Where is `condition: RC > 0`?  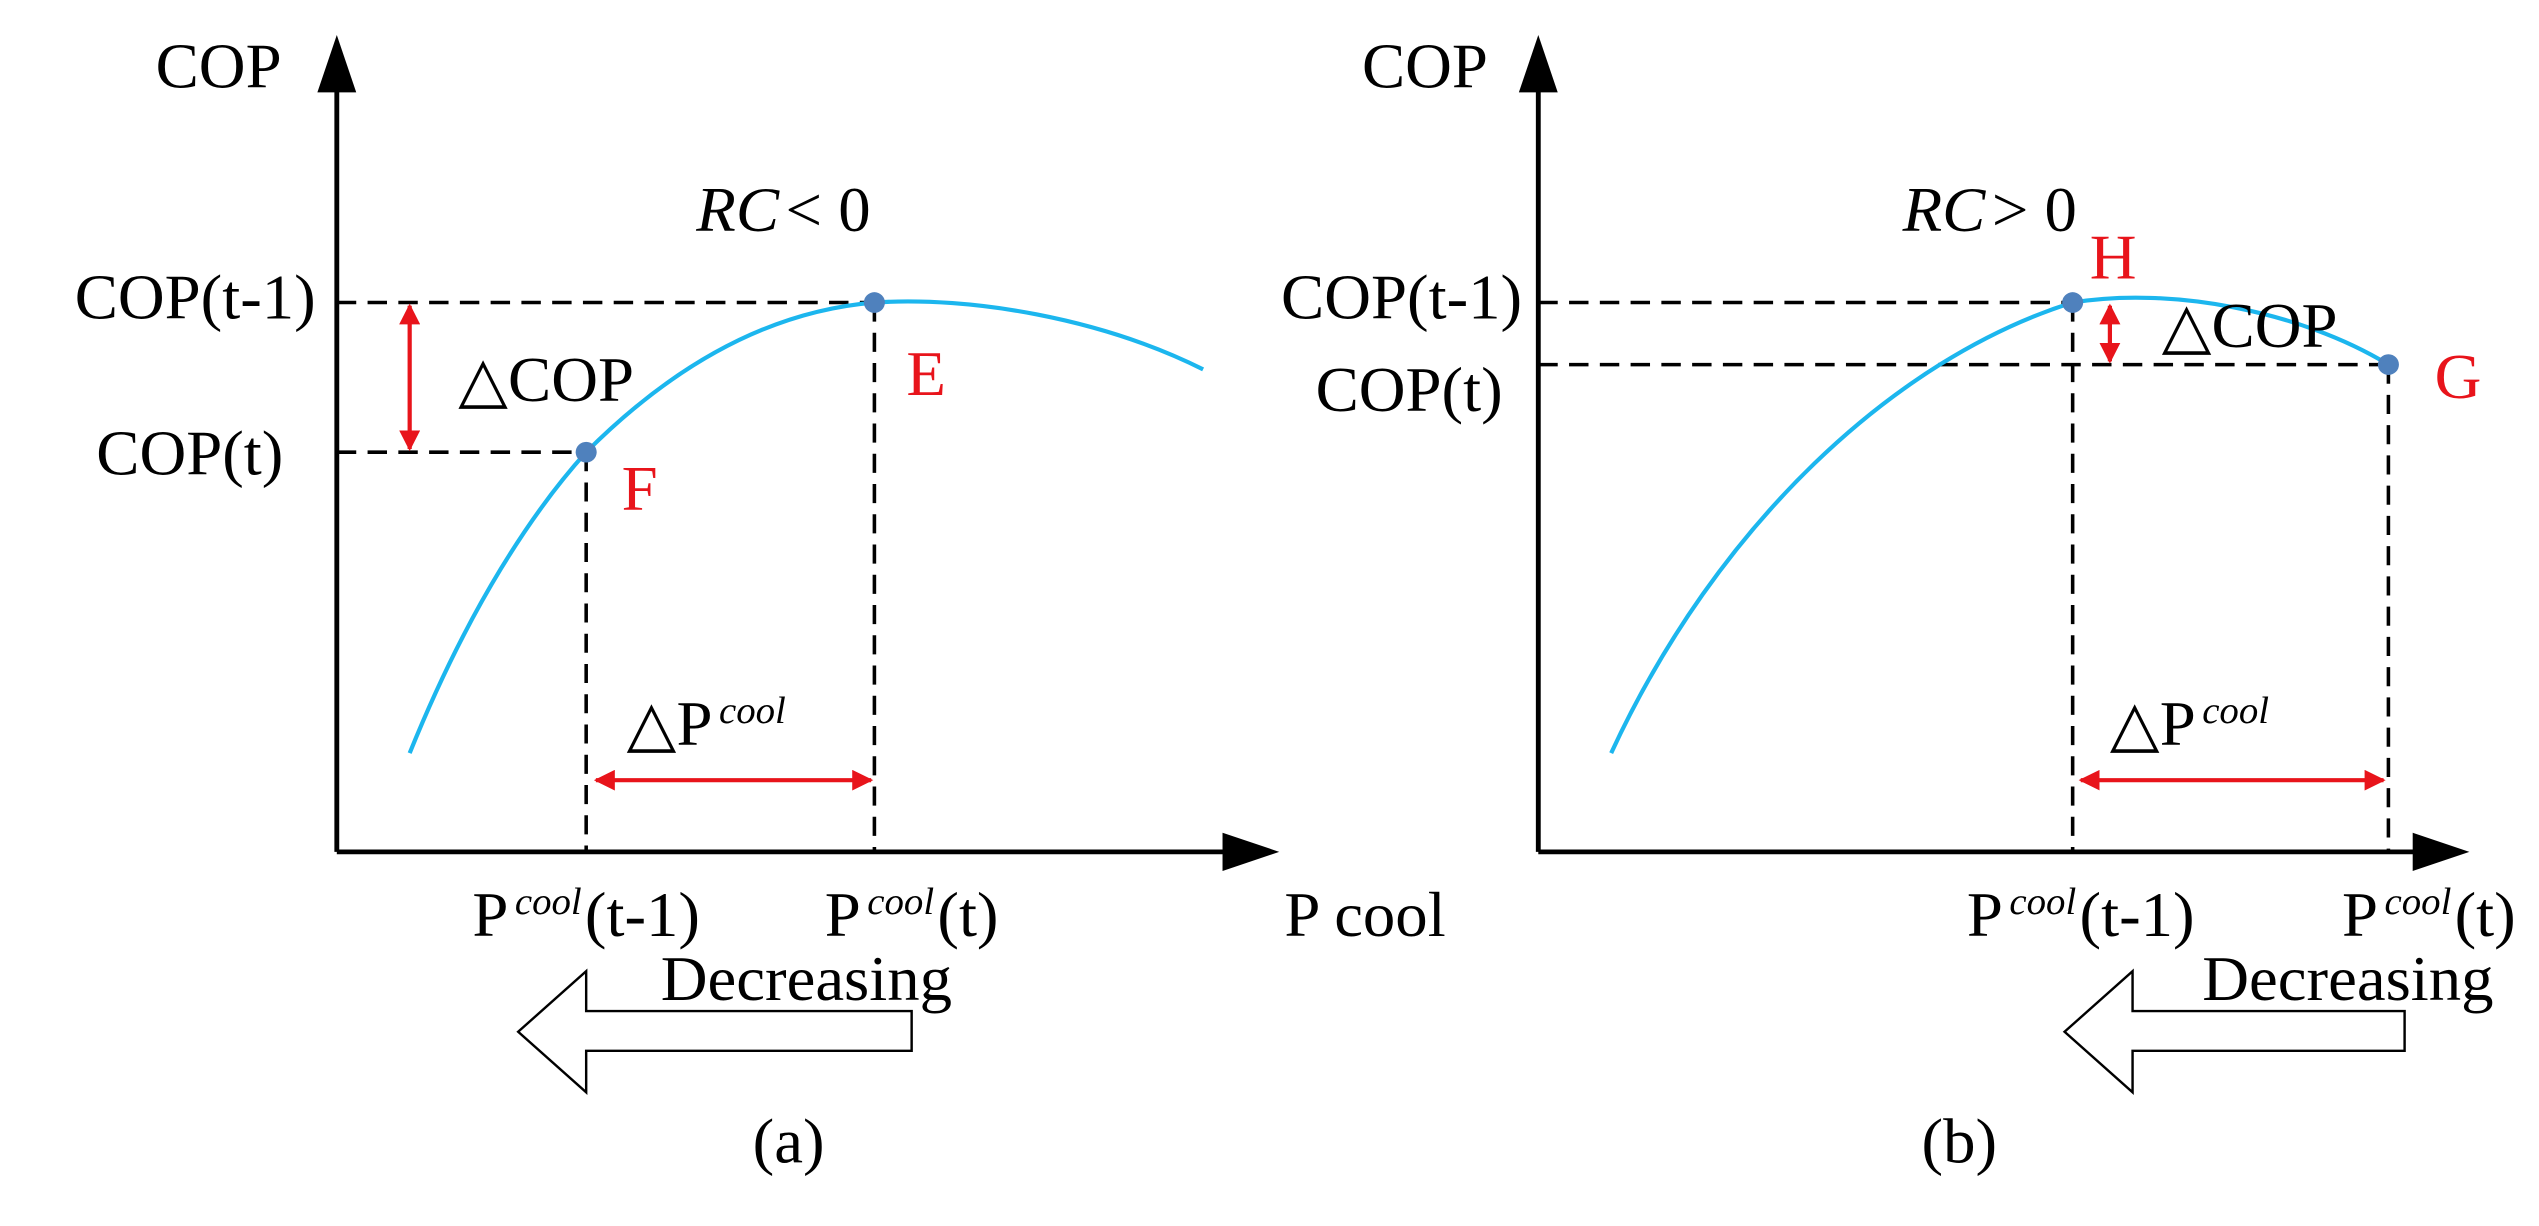
condition: RC > 0 is located at coordinates (1989, 209).